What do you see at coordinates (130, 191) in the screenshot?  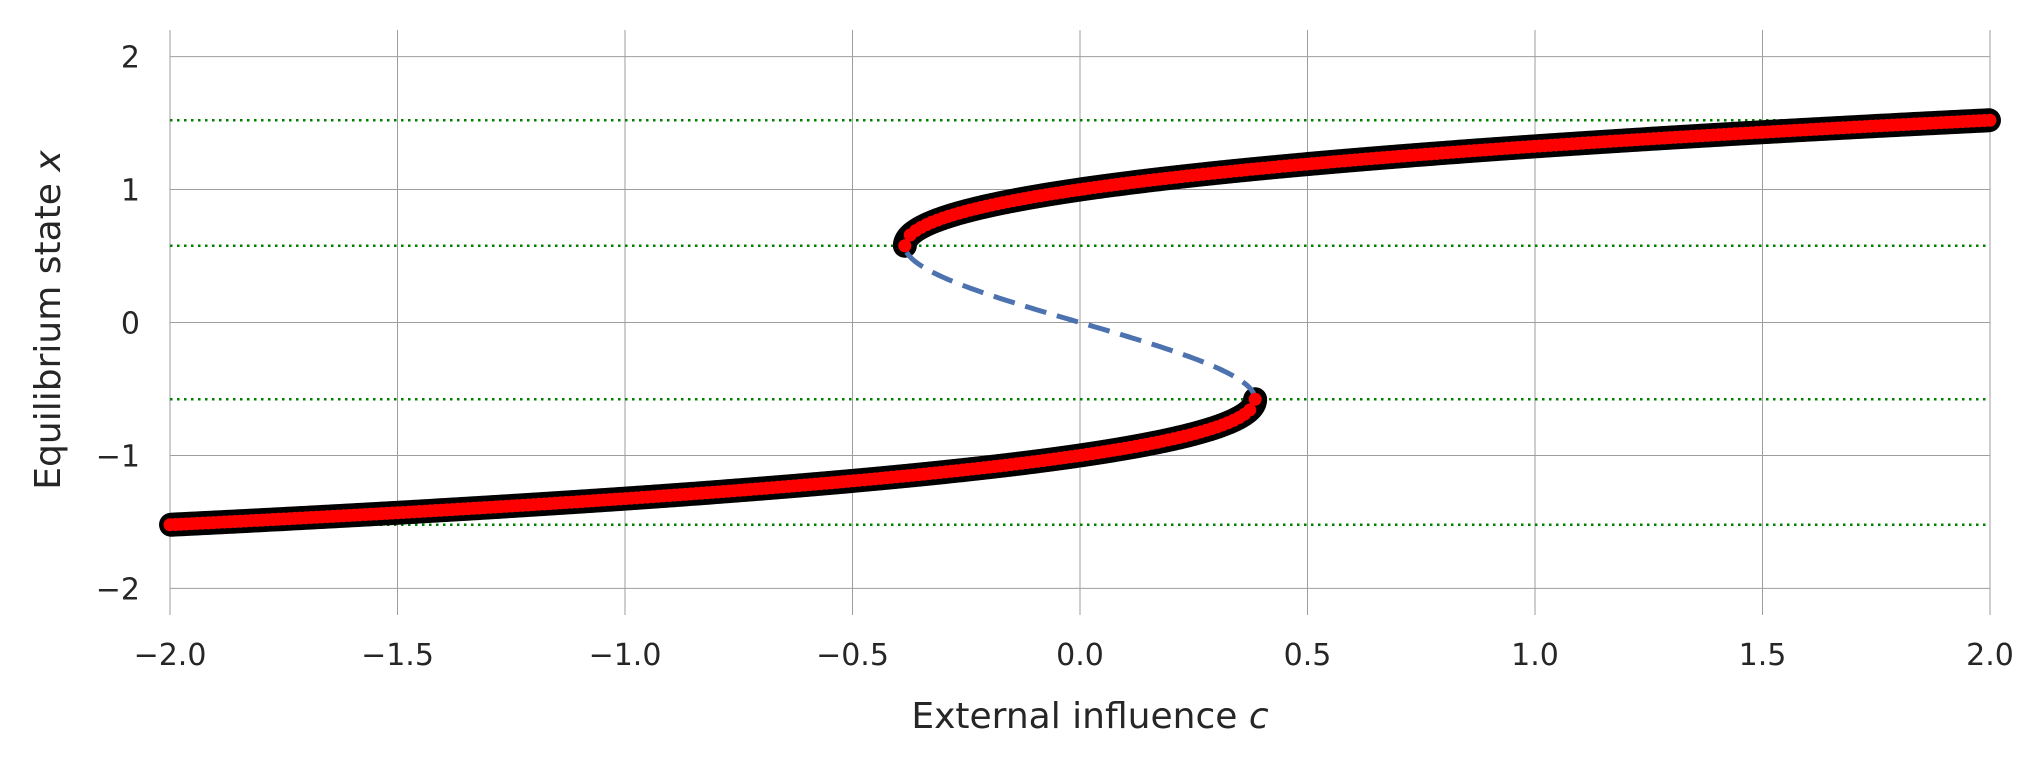 I see `y-tick-label: 1` at bounding box center [130, 191].